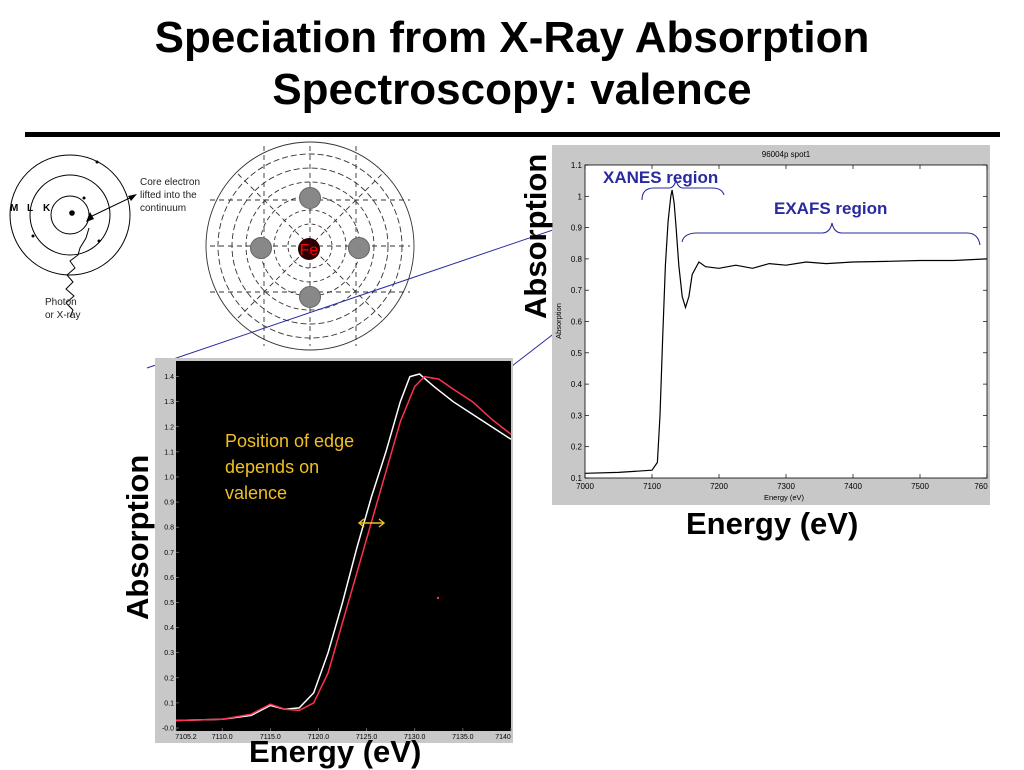 Image resolution: width=1024 pixels, height=770 pixels. I want to click on ejection-arrow, so click(112, 206).